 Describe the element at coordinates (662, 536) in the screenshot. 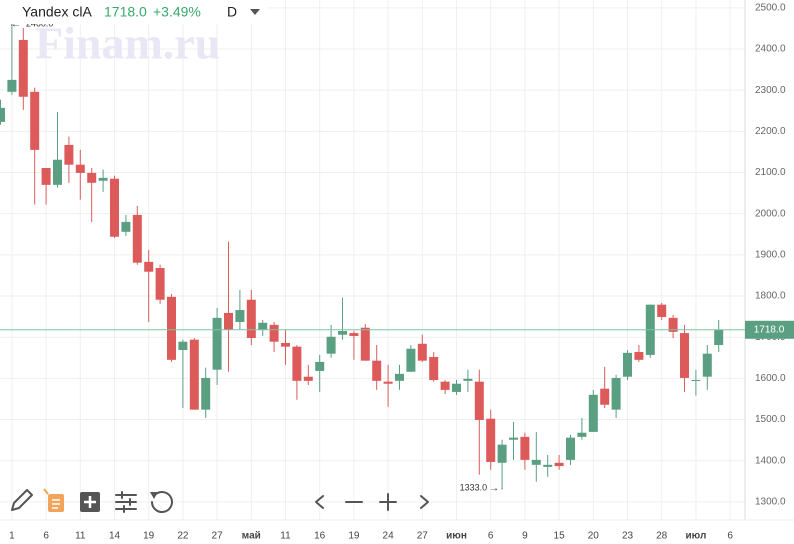

I see `x-tick-label: 28` at that location.